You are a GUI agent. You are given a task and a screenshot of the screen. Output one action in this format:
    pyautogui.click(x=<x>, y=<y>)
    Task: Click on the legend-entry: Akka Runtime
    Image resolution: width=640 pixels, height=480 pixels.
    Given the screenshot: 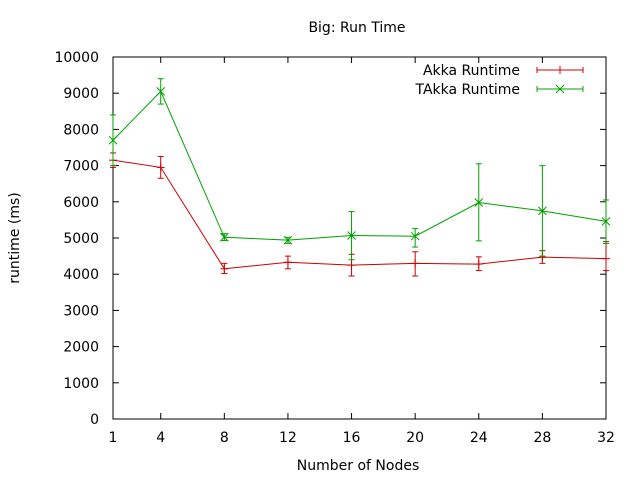 What is the action you would take?
    pyautogui.click(x=503, y=71)
    